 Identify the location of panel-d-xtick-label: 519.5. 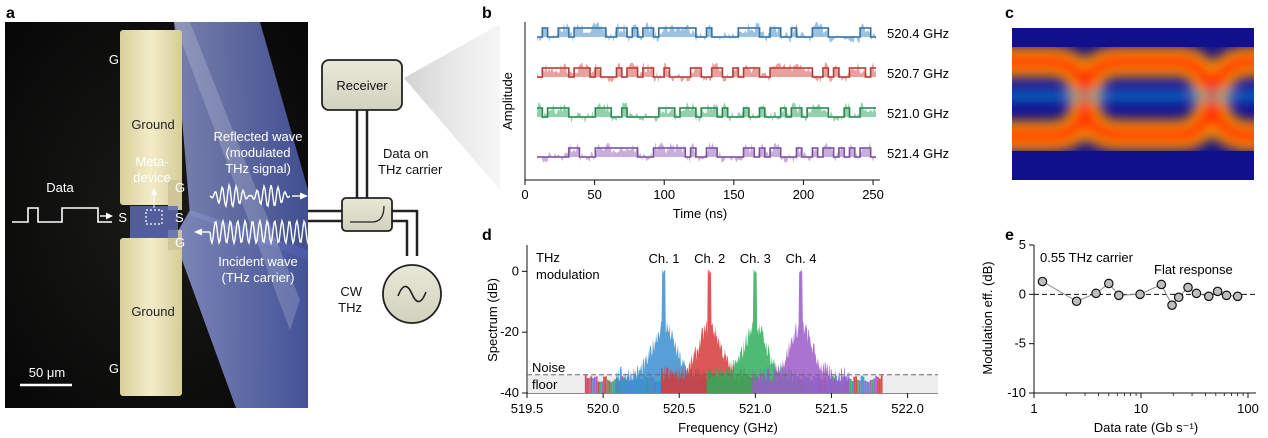
(527, 408).